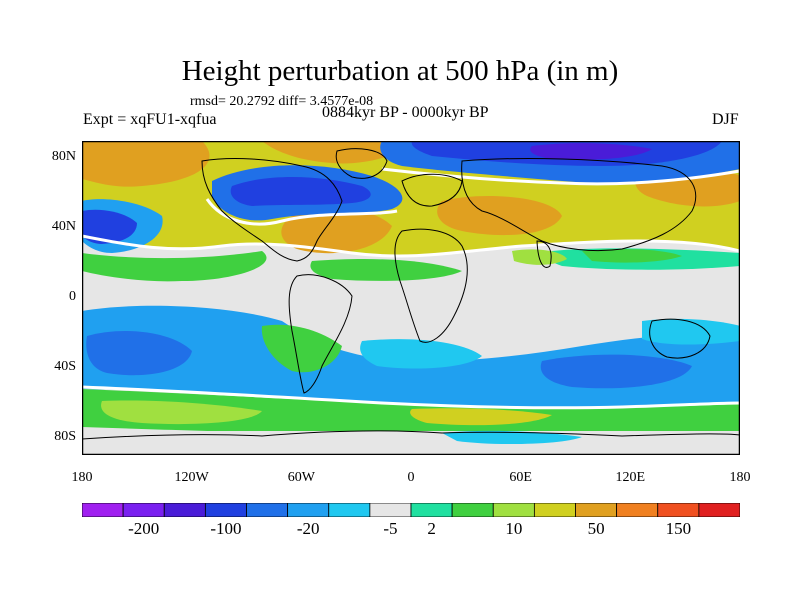 The height and width of the screenshot is (600, 800). I want to click on asia-orange, so click(499, 216).